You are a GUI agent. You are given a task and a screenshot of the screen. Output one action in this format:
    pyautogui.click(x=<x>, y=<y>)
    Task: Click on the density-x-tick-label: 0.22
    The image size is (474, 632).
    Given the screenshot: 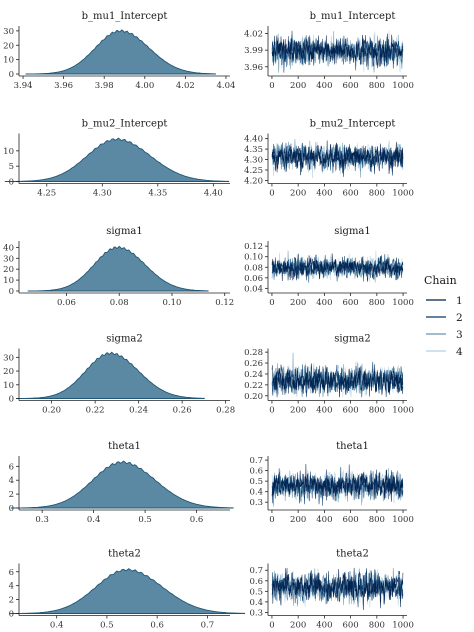 What is the action you would take?
    pyautogui.click(x=95, y=411)
    